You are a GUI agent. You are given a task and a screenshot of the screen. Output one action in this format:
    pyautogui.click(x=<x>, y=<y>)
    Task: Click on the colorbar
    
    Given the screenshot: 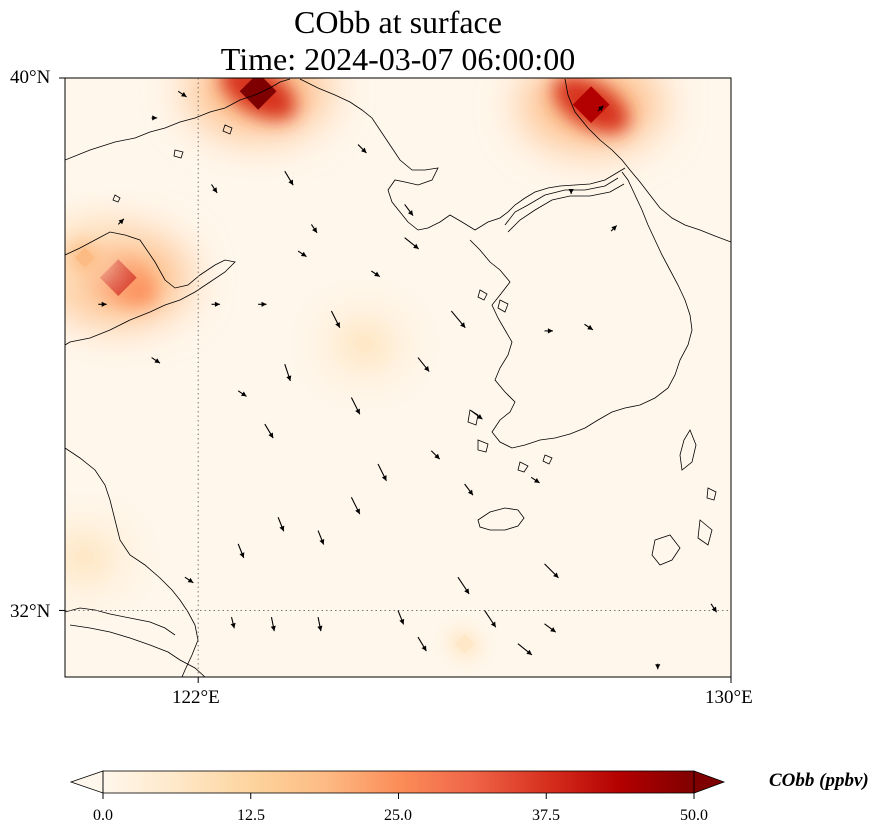 What is the action you would take?
    pyautogui.click(x=397, y=784)
    